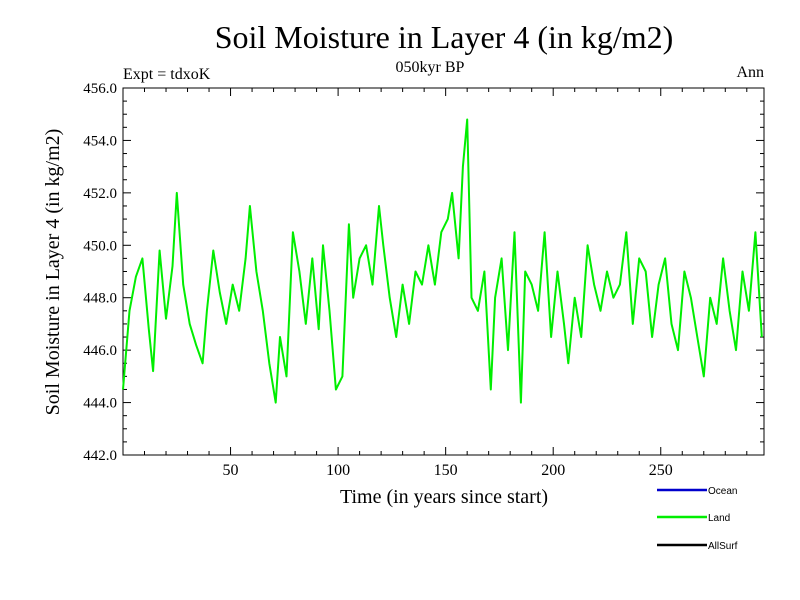 The image size is (800, 600). I want to click on x-tick-labels: 50 100 150 200 250, so click(448, 470).